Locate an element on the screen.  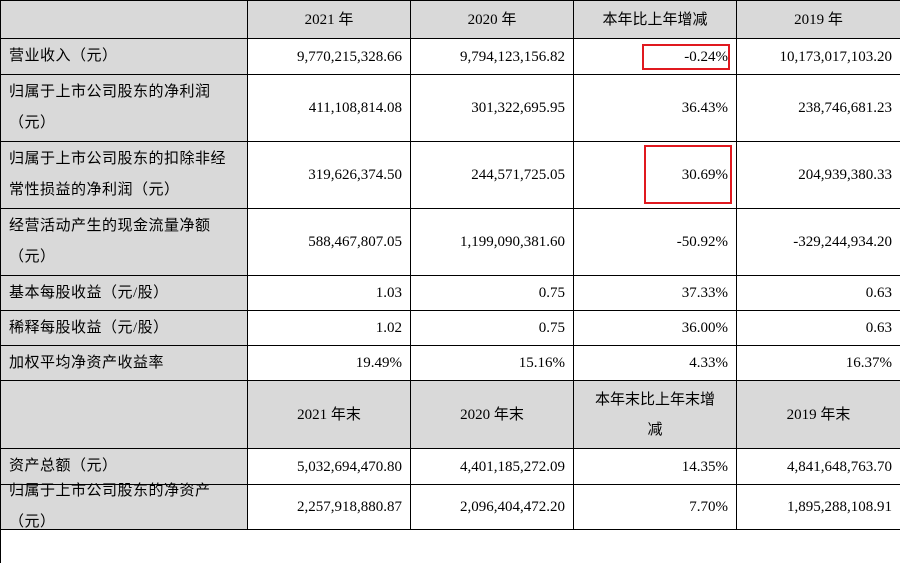
cell-cash-flow-2020: 1,199,090,381.60 is located at coordinates (492, 242).